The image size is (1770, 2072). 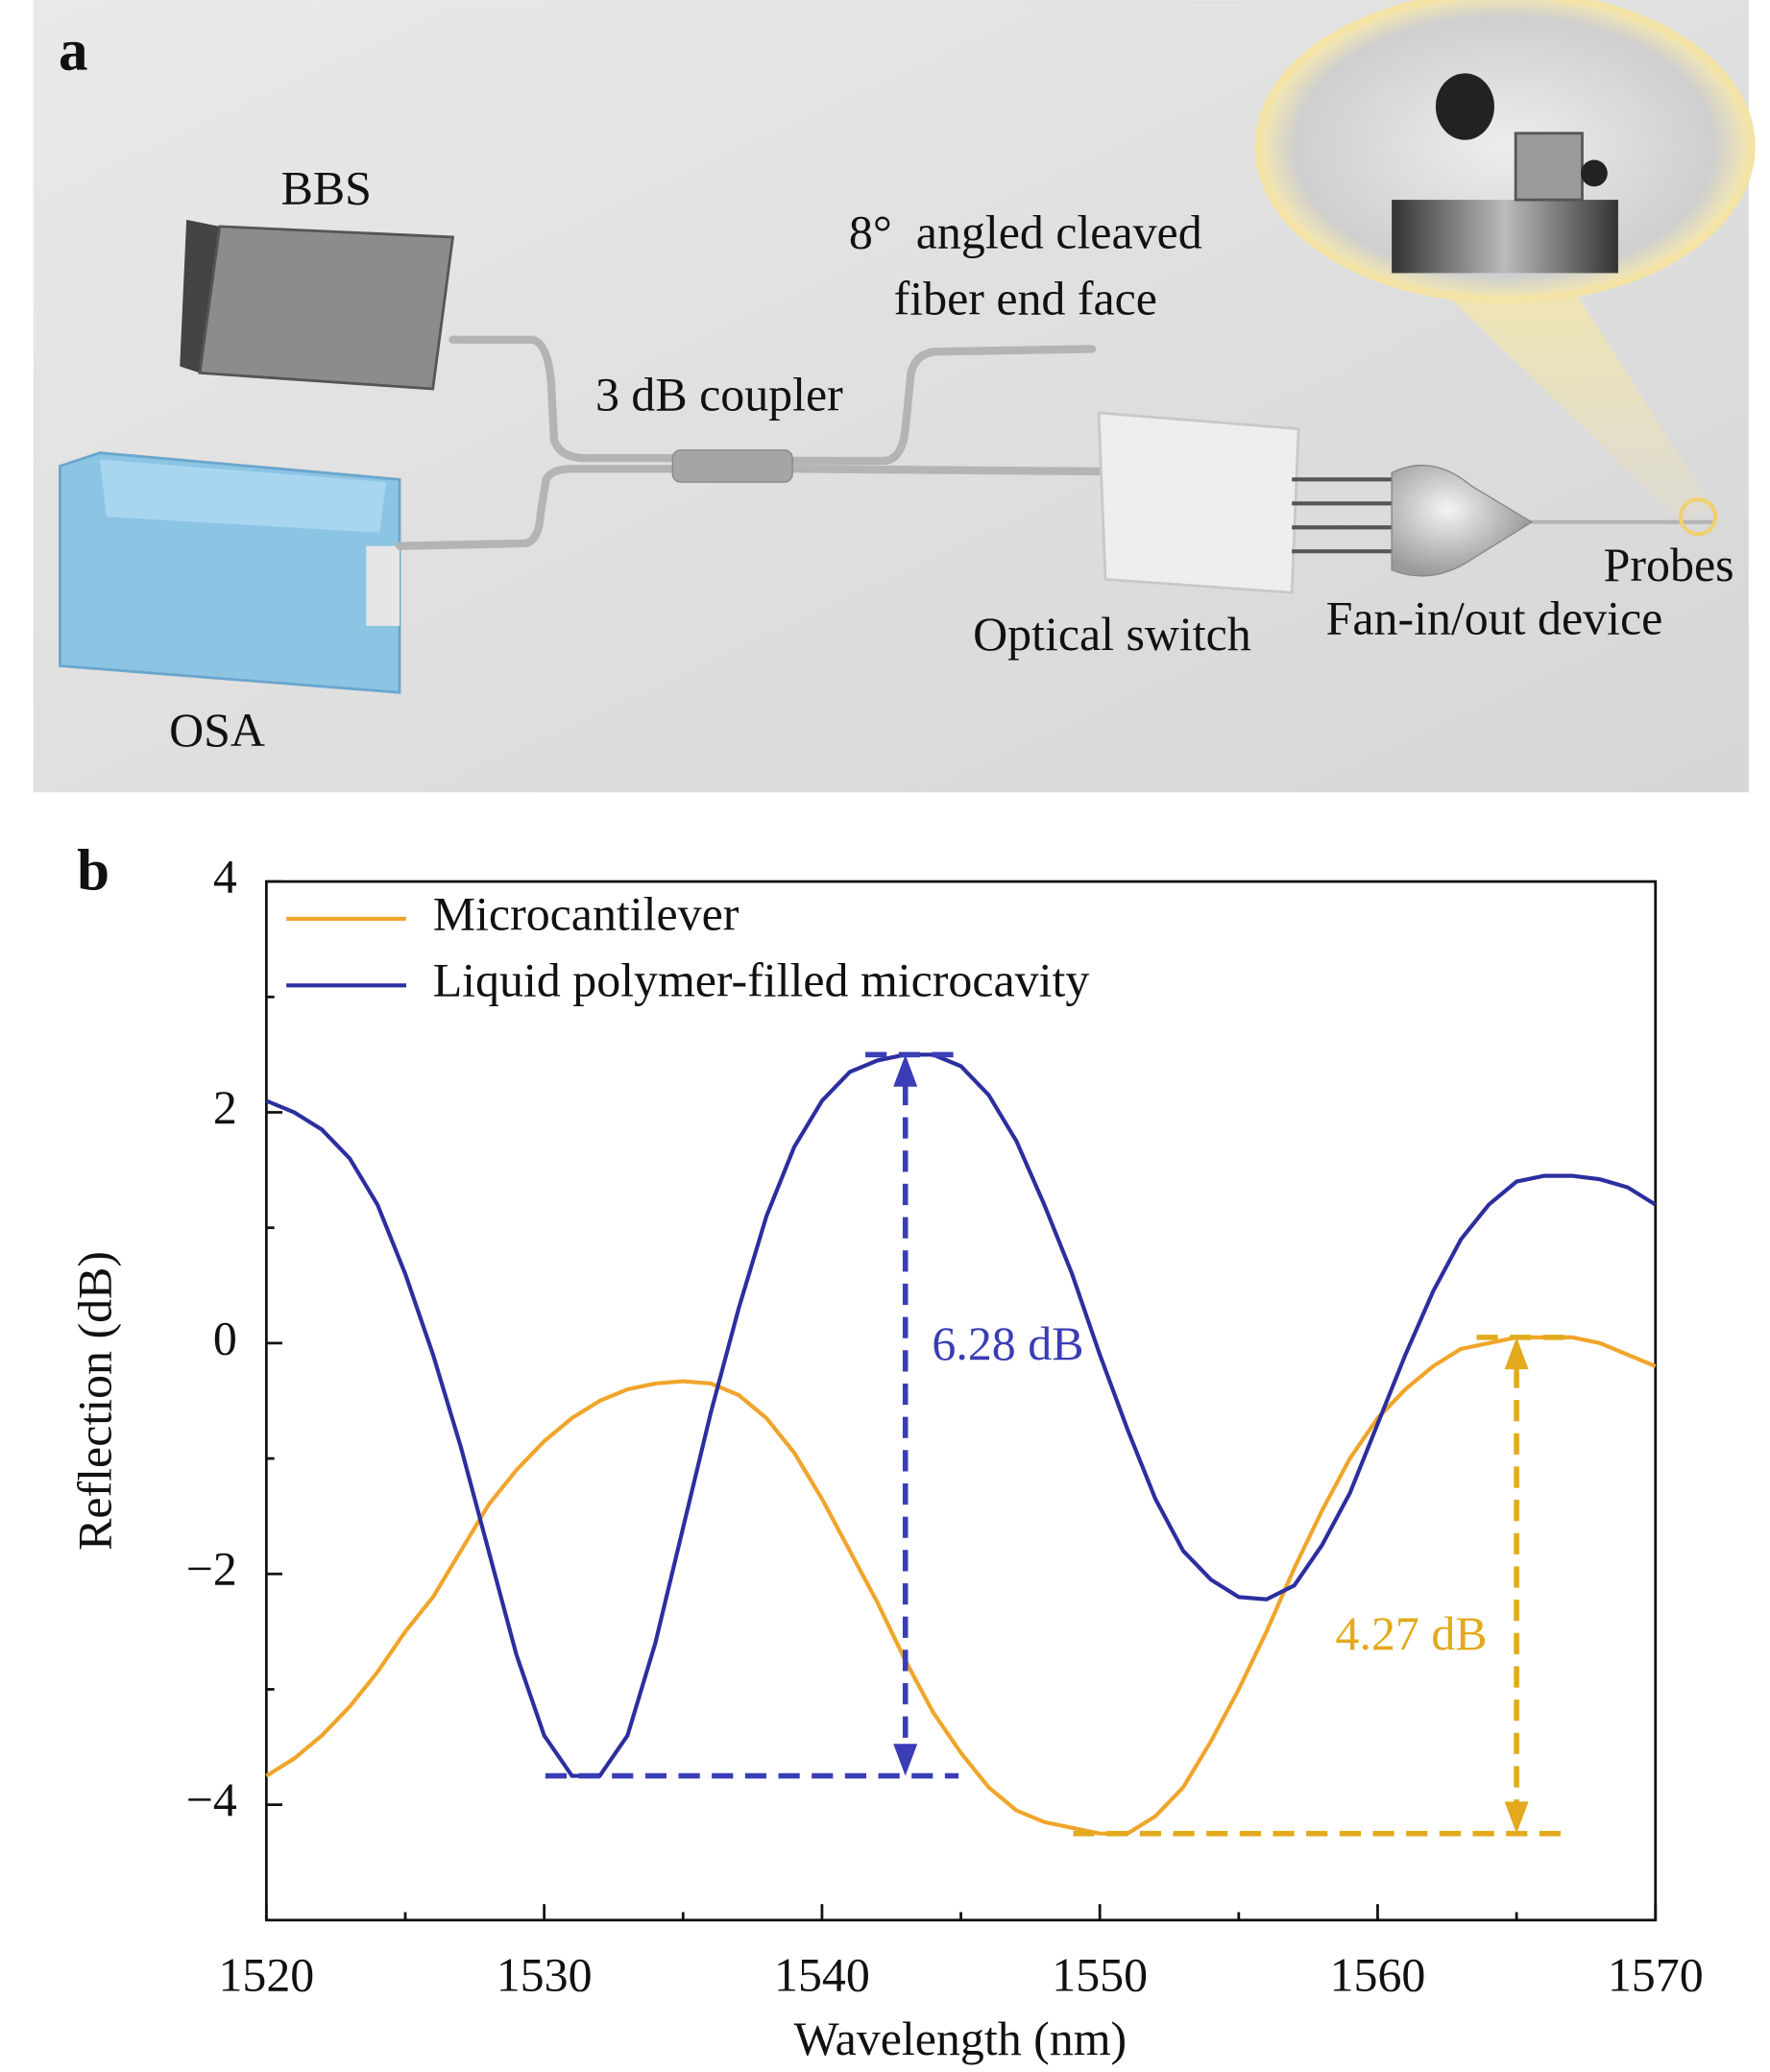 I want to click on label: Fan-in/out device, so click(x=1494, y=618).